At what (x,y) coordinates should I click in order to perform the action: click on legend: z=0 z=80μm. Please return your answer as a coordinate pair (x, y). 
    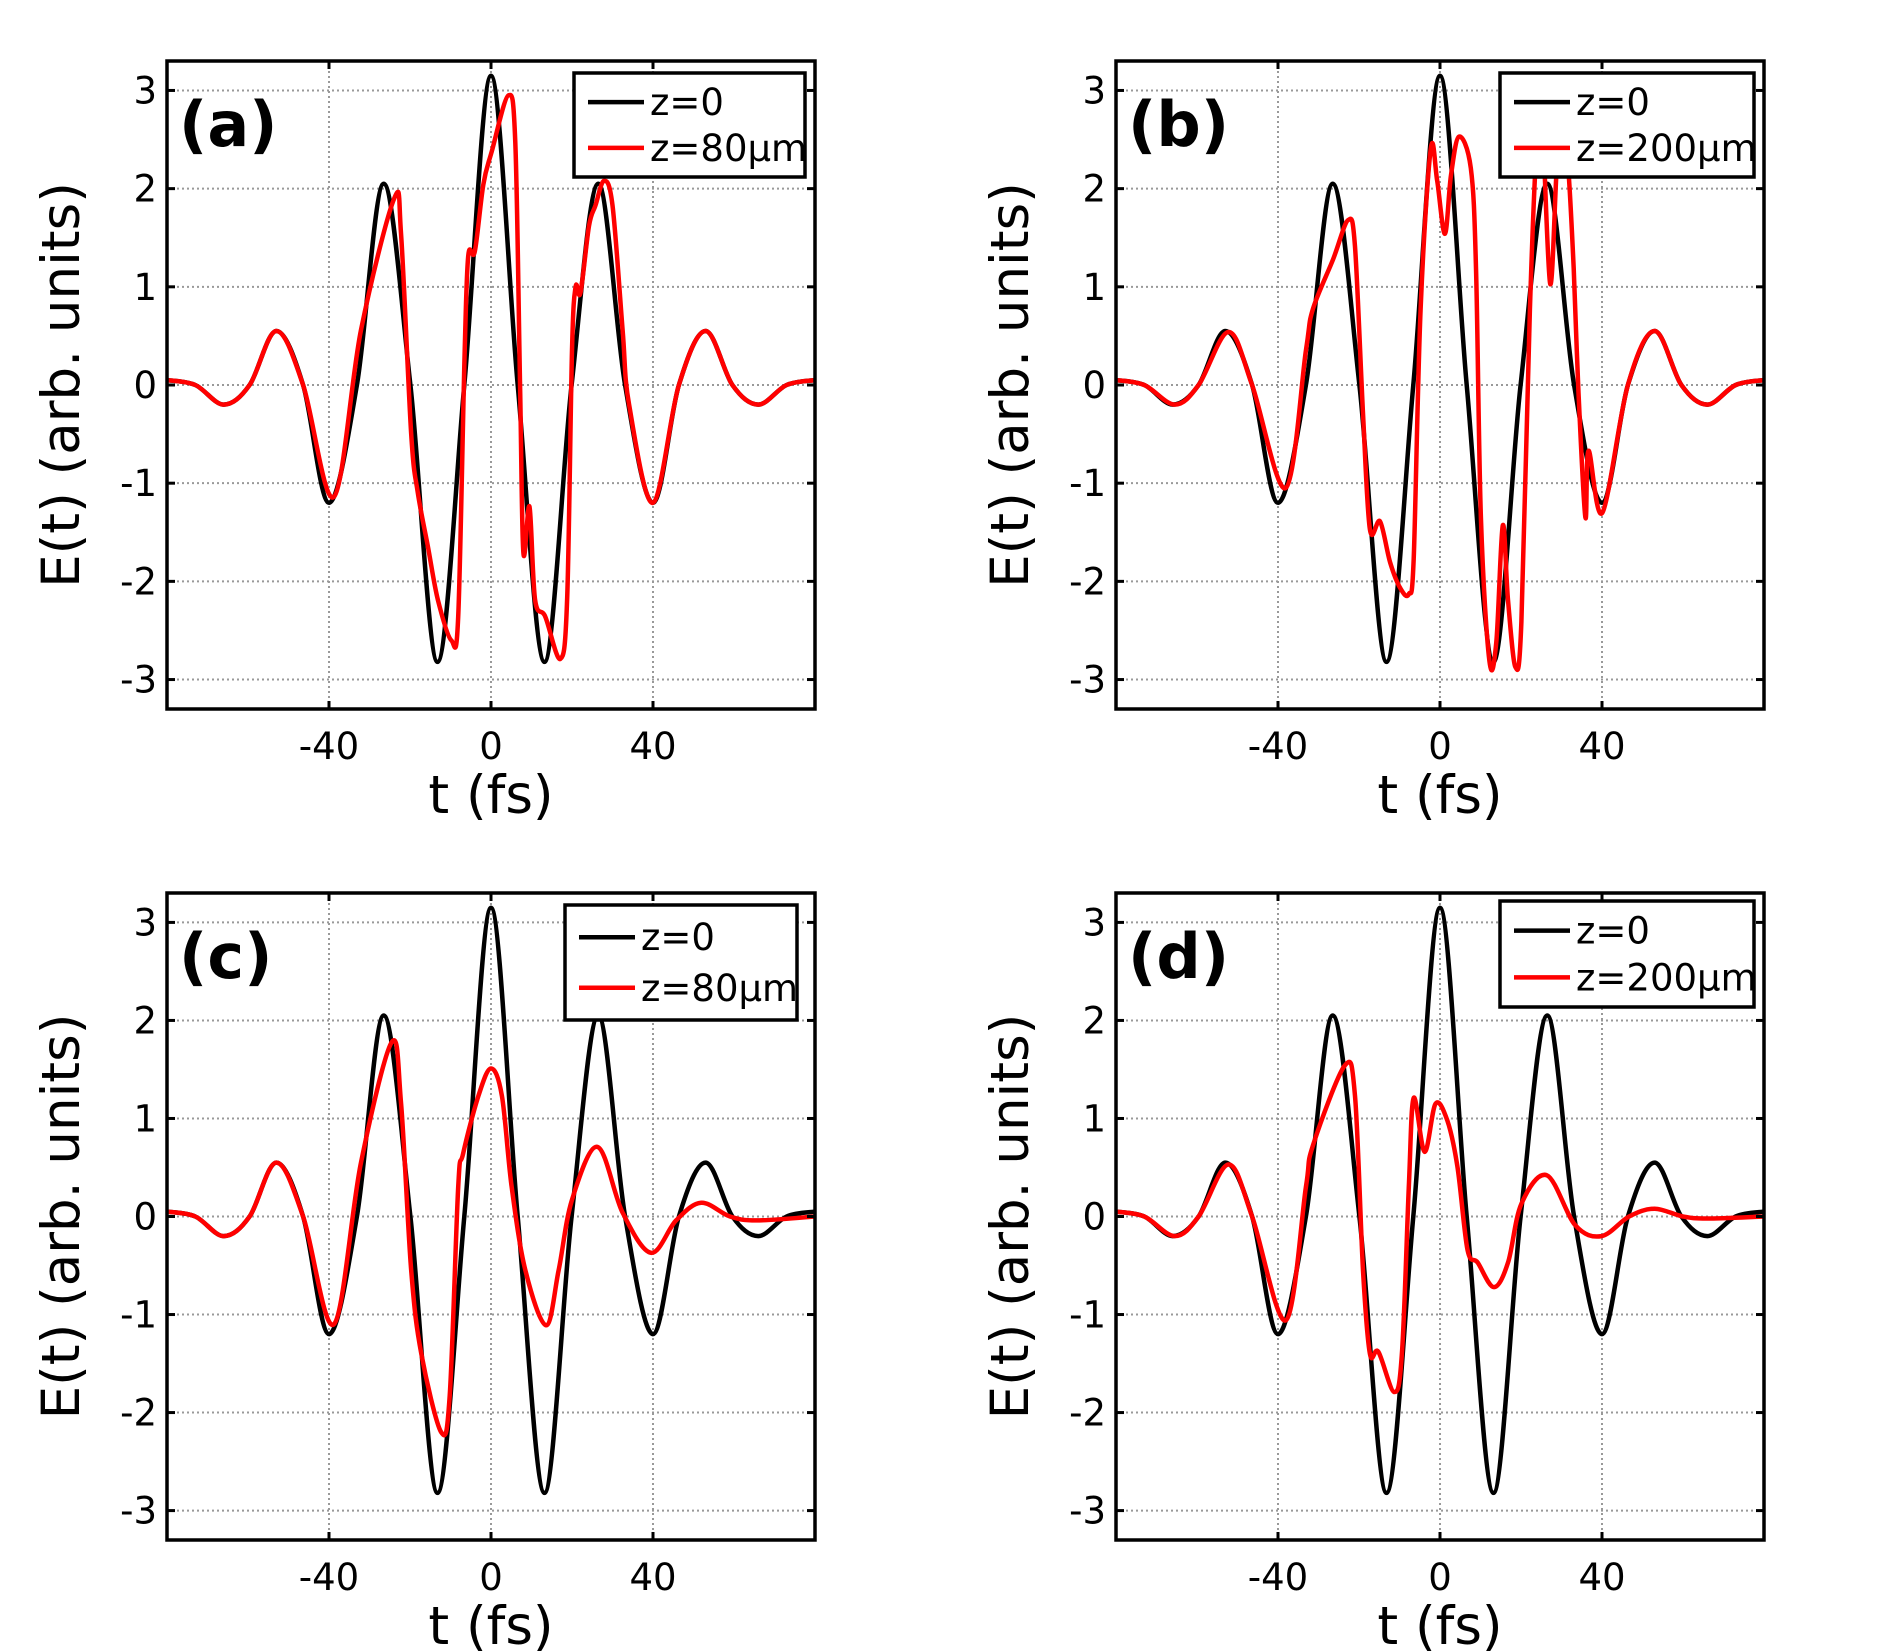
    Looking at the image, I should click on (681, 962).